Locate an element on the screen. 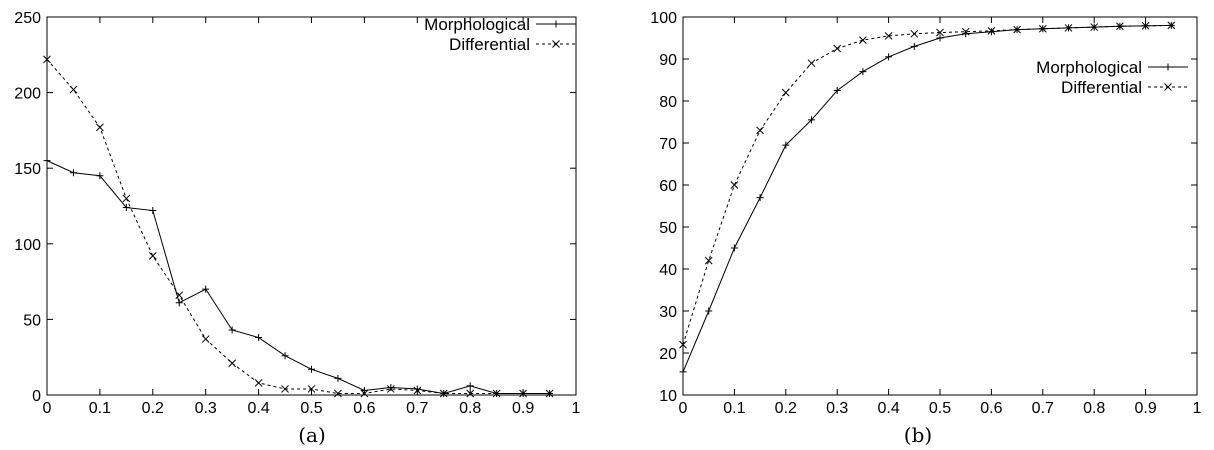 This screenshot has width=1214, height=450. x-tick-label-a: 0 is located at coordinates (47, 408).